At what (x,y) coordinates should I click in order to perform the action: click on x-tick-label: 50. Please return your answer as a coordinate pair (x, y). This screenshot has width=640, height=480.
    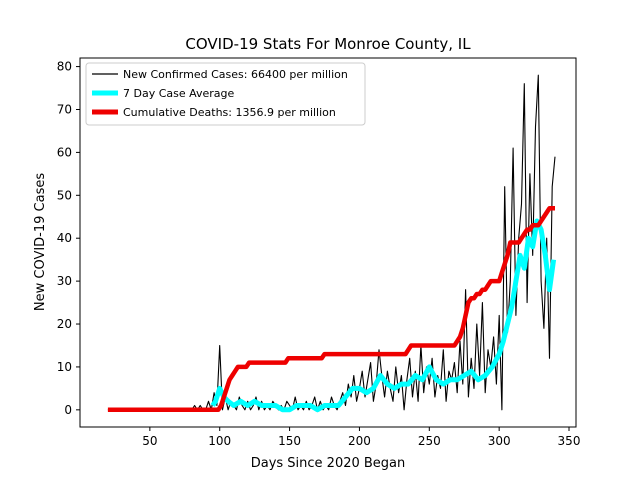
    Looking at the image, I should click on (149, 441).